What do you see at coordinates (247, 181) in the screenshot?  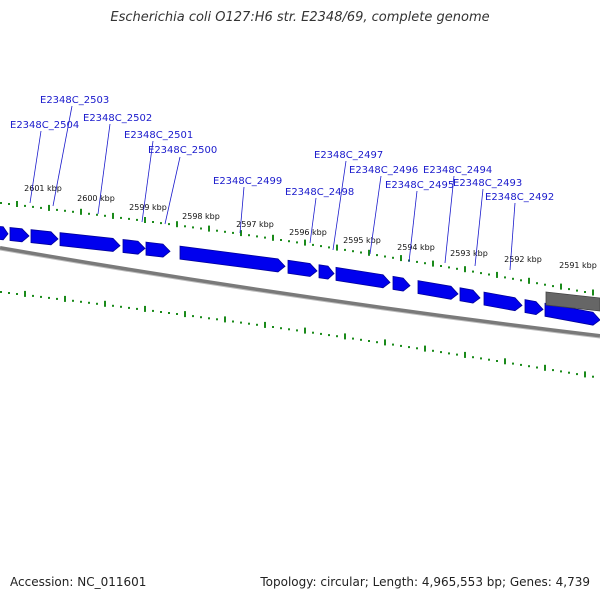 I see `gene-label: E2348C_2499` at bounding box center [247, 181].